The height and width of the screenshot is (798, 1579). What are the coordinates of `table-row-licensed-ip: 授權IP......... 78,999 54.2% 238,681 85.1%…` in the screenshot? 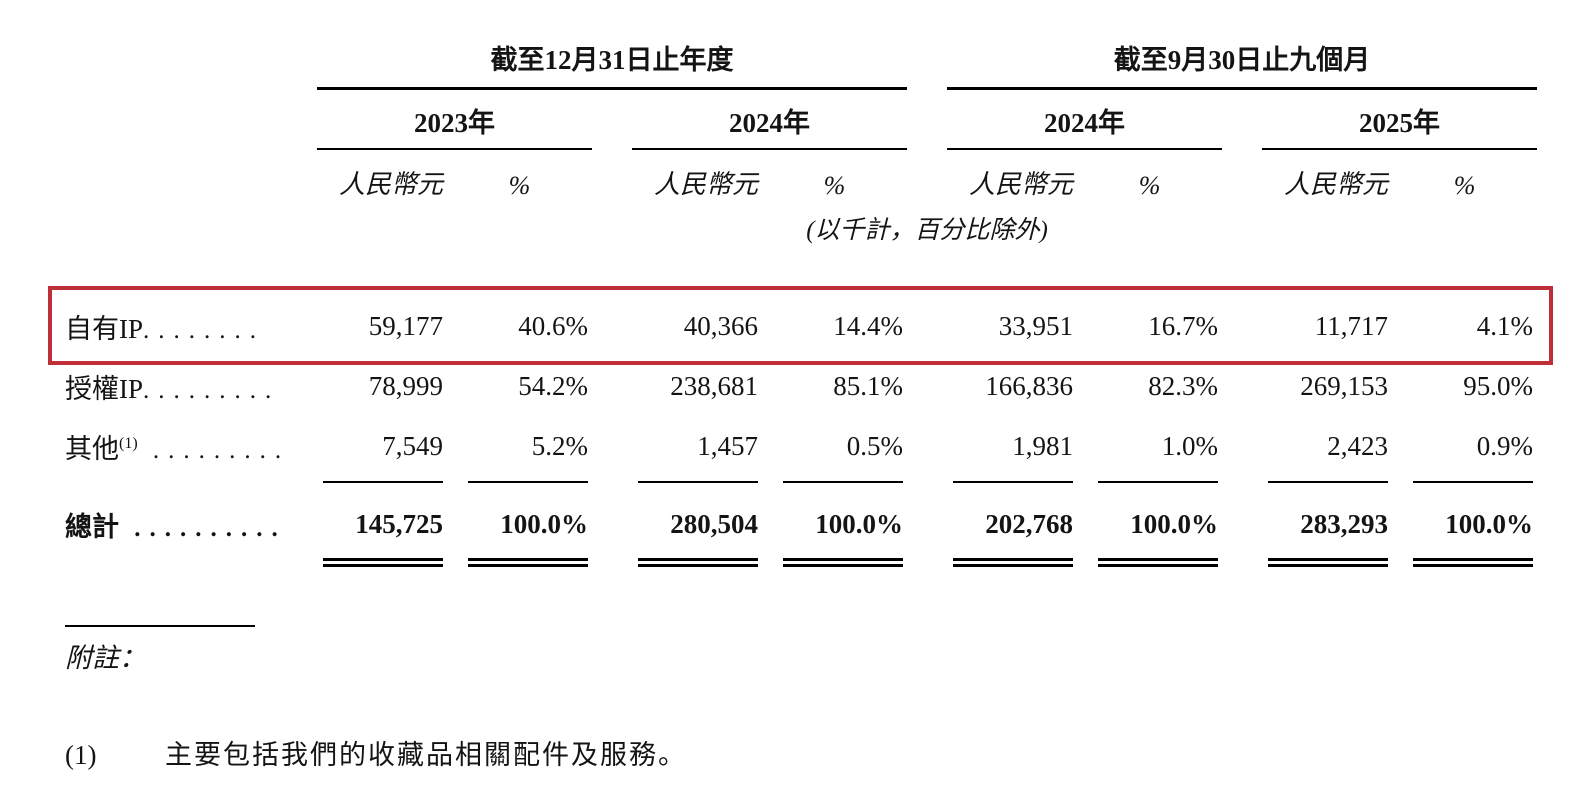 It's located at (801, 387).